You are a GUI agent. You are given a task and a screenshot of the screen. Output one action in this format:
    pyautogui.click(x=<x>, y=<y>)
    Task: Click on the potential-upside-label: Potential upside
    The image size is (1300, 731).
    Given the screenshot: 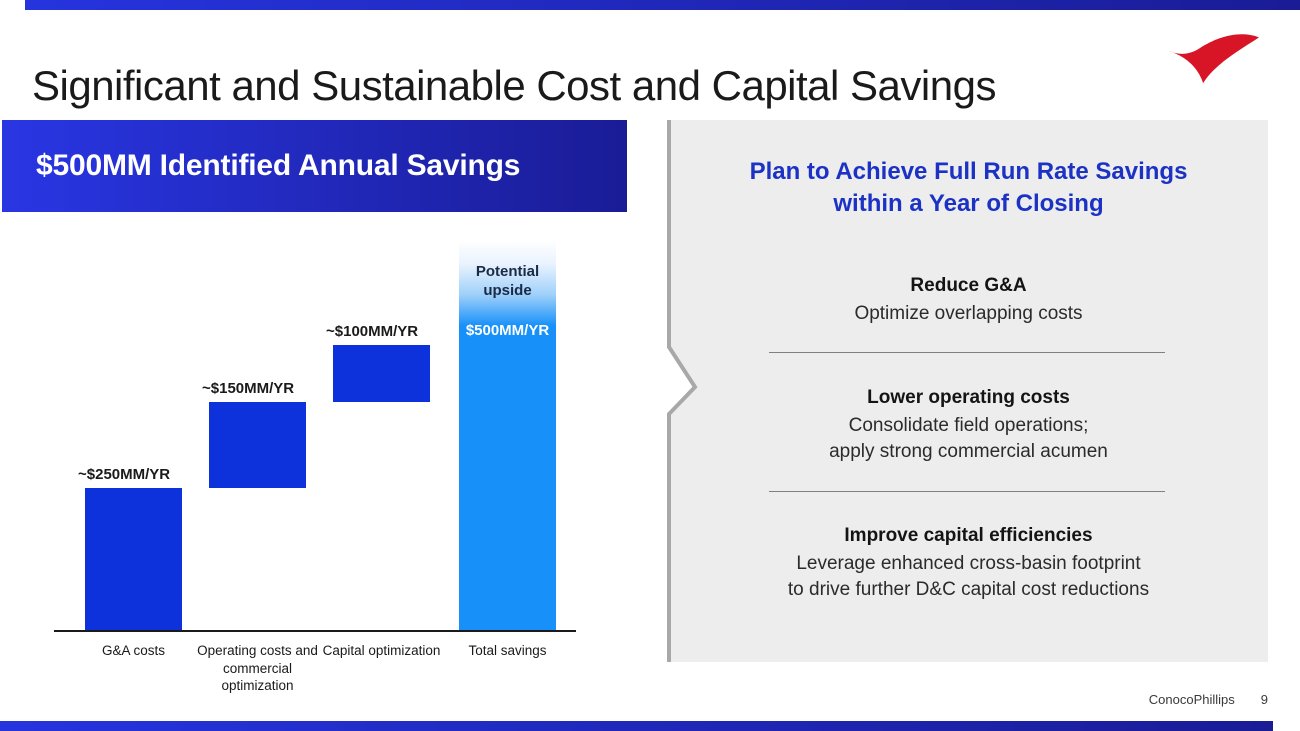 What is the action you would take?
    pyautogui.click(x=507, y=281)
    